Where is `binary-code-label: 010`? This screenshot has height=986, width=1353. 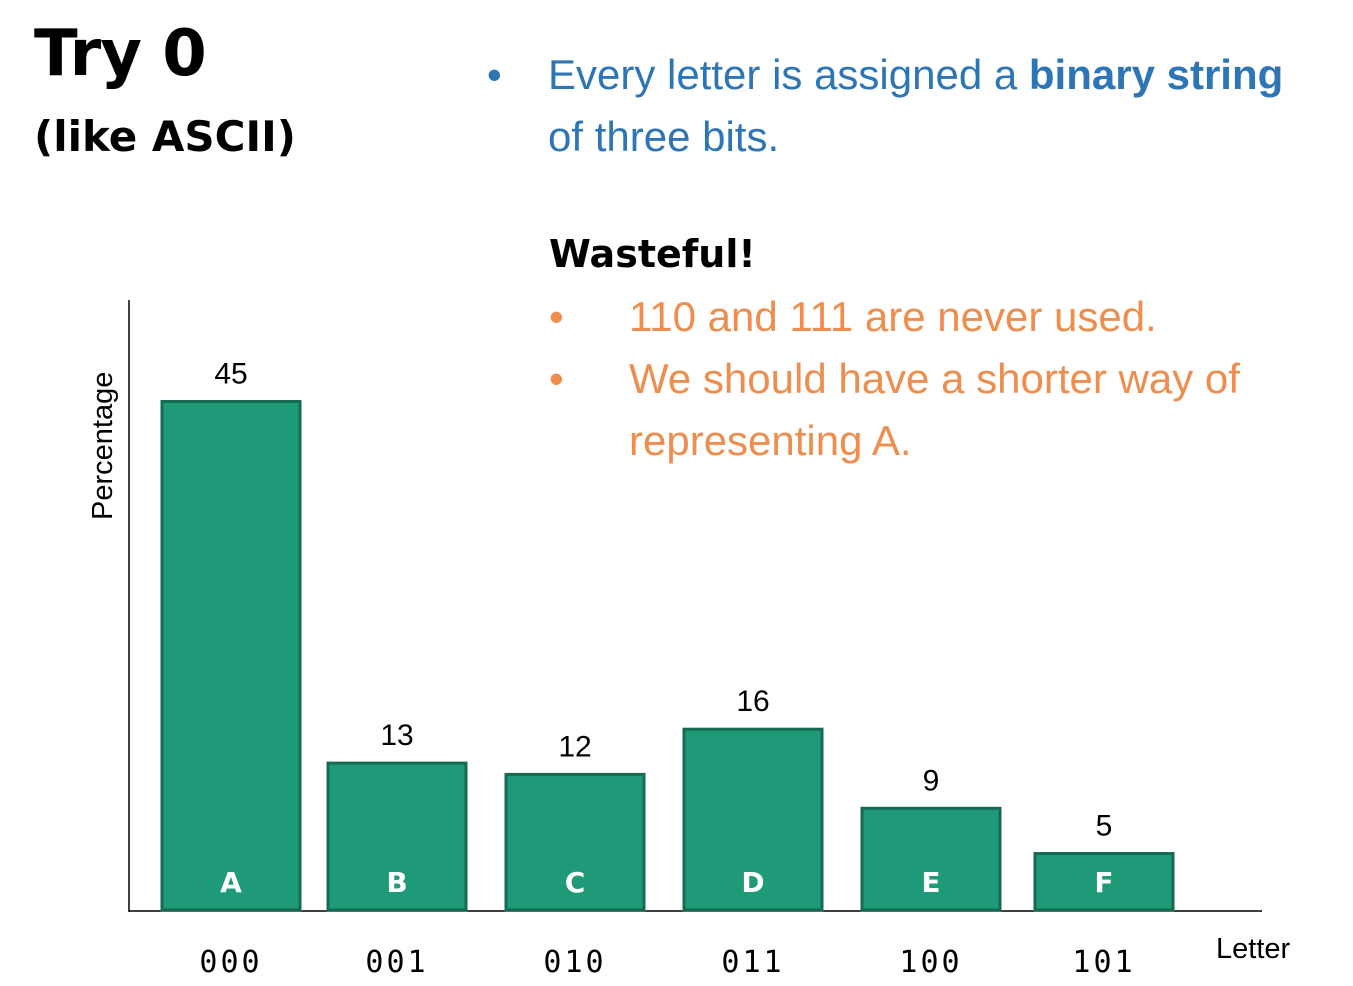 binary-code-label: 010 is located at coordinates (574, 962).